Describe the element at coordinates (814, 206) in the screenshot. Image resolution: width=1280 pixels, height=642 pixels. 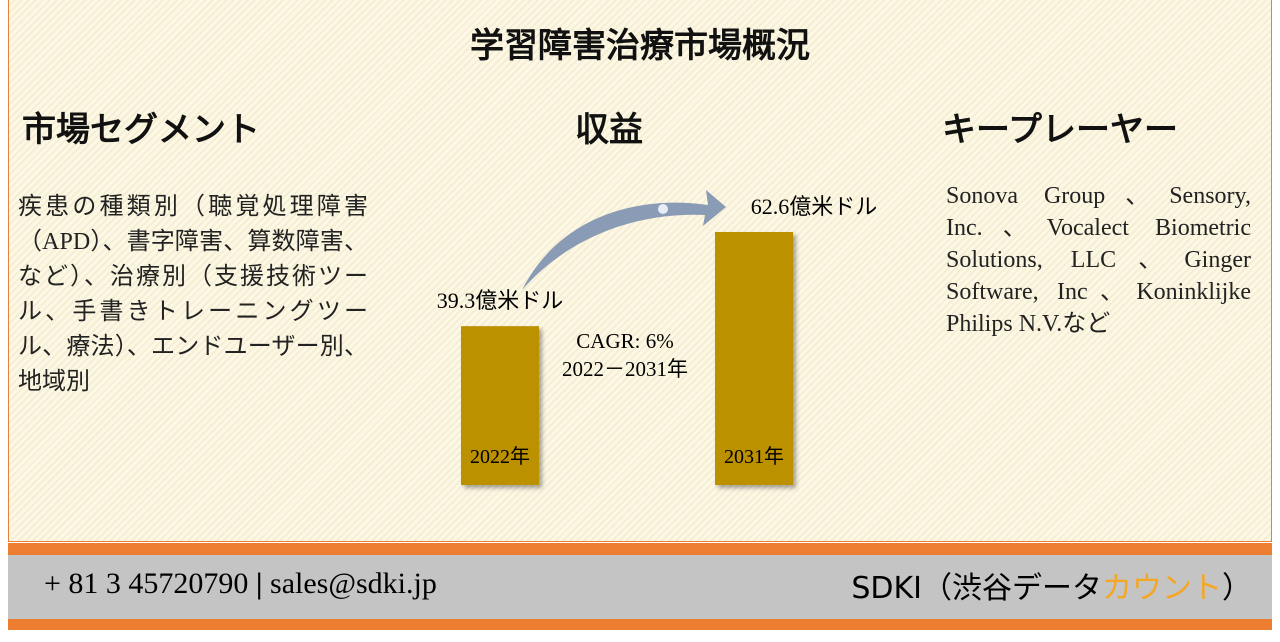
I see `value-label: 62.6億米ドル` at that location.